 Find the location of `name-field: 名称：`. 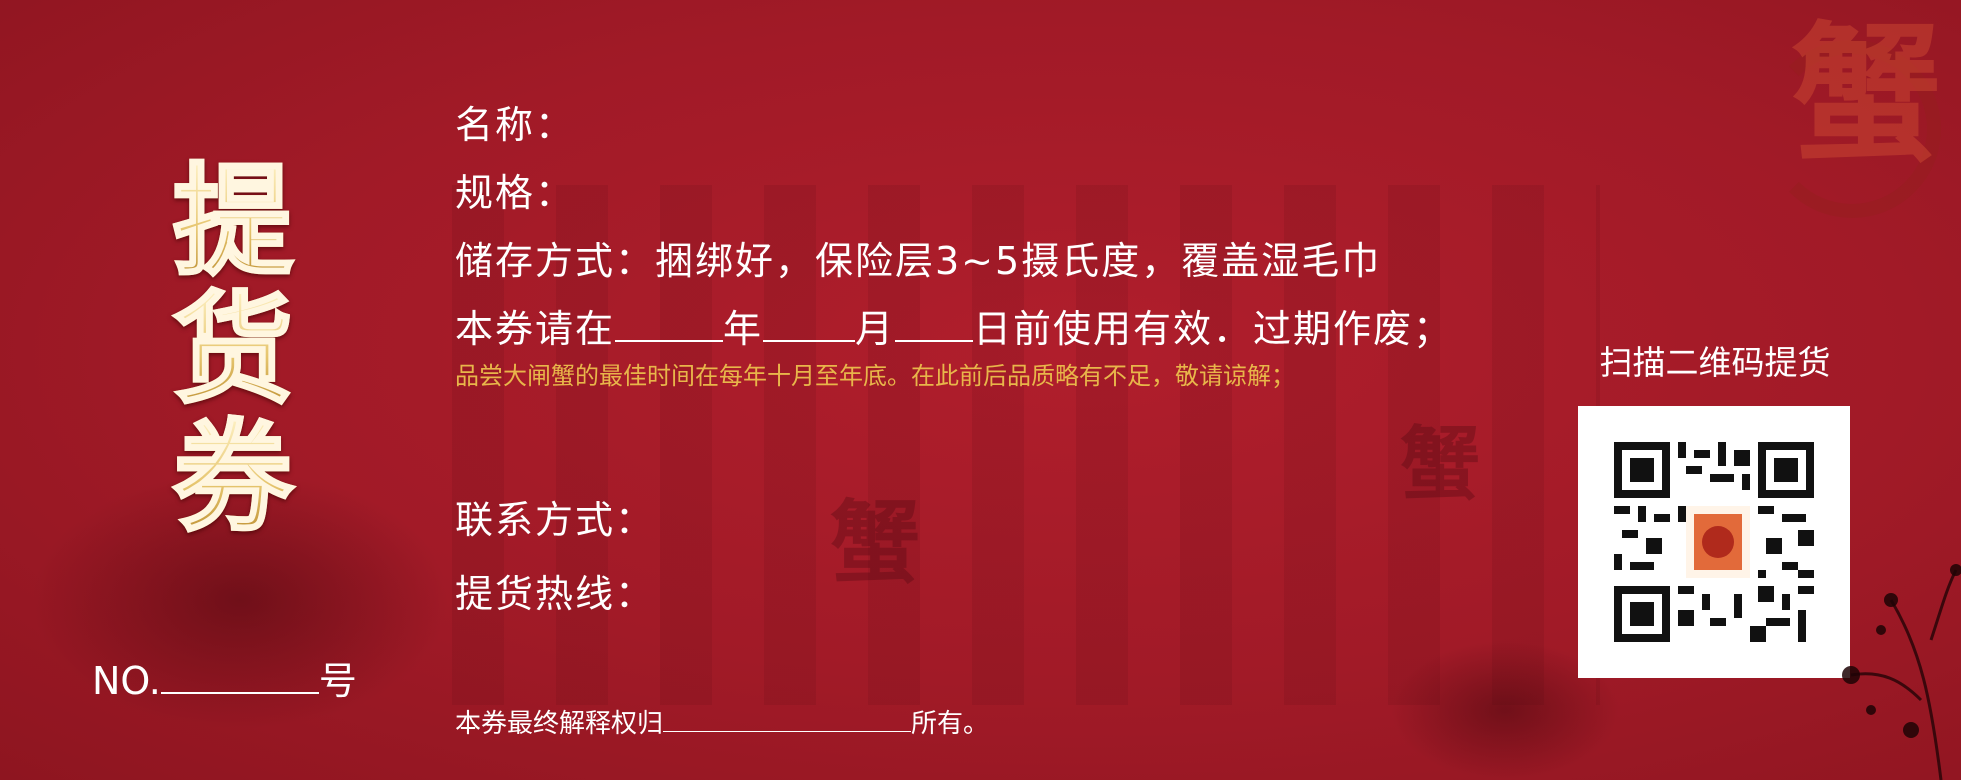

name-field: 名称： is located at coordinates (515, 125).